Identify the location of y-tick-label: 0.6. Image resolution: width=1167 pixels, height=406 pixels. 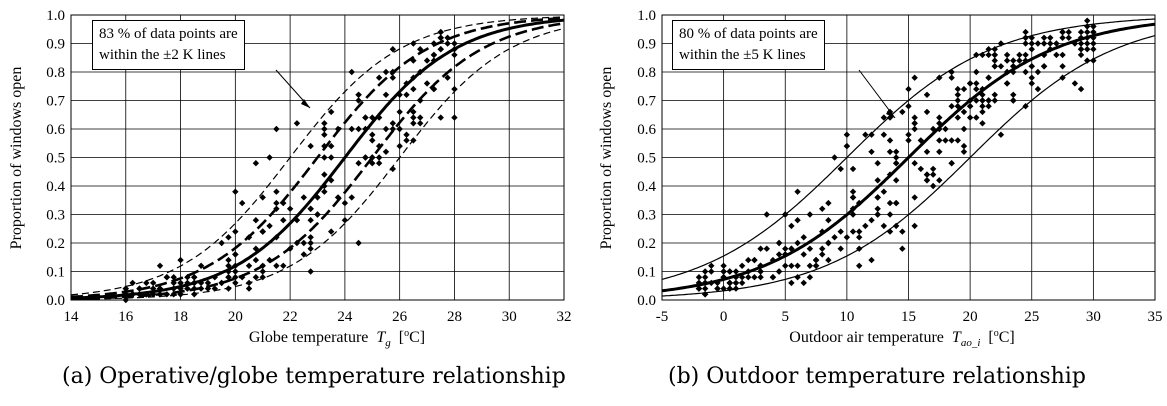
(646, 130).